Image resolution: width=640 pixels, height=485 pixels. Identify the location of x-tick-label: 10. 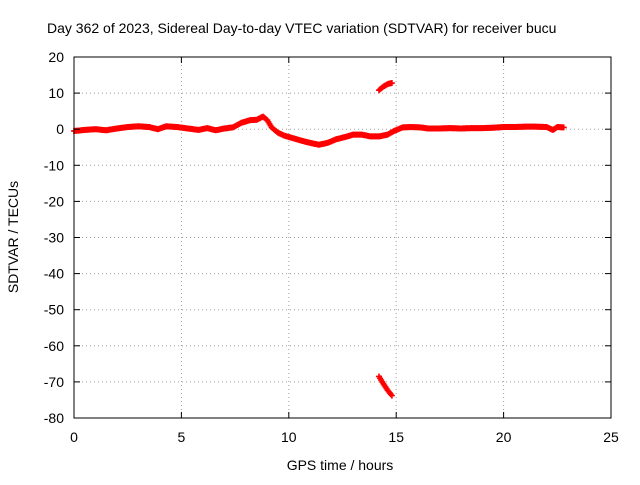
(289, 437).